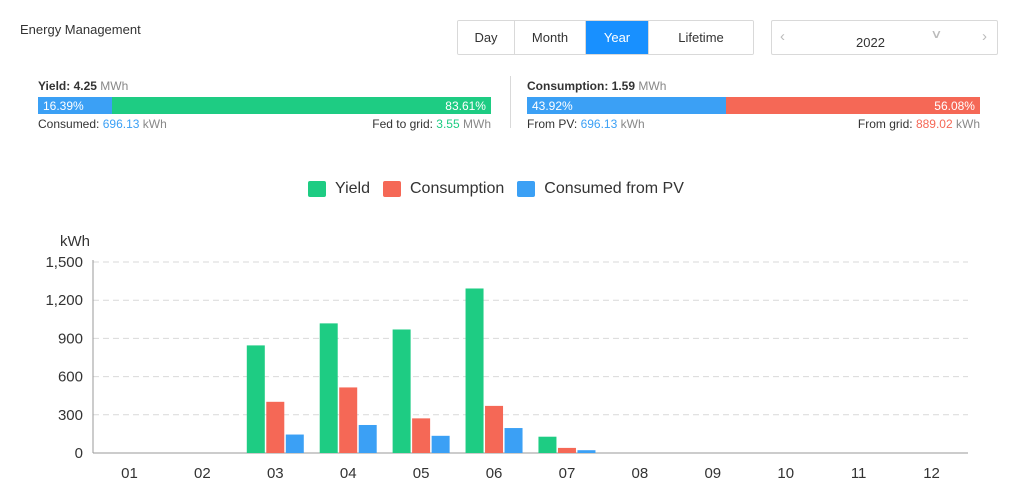 The width and height of the screenshot is (1023, 491). What do you see at coordinates (202, 473) in the screenshot?
I see `x-tick-label: 02` at bounding box center [202, 473].